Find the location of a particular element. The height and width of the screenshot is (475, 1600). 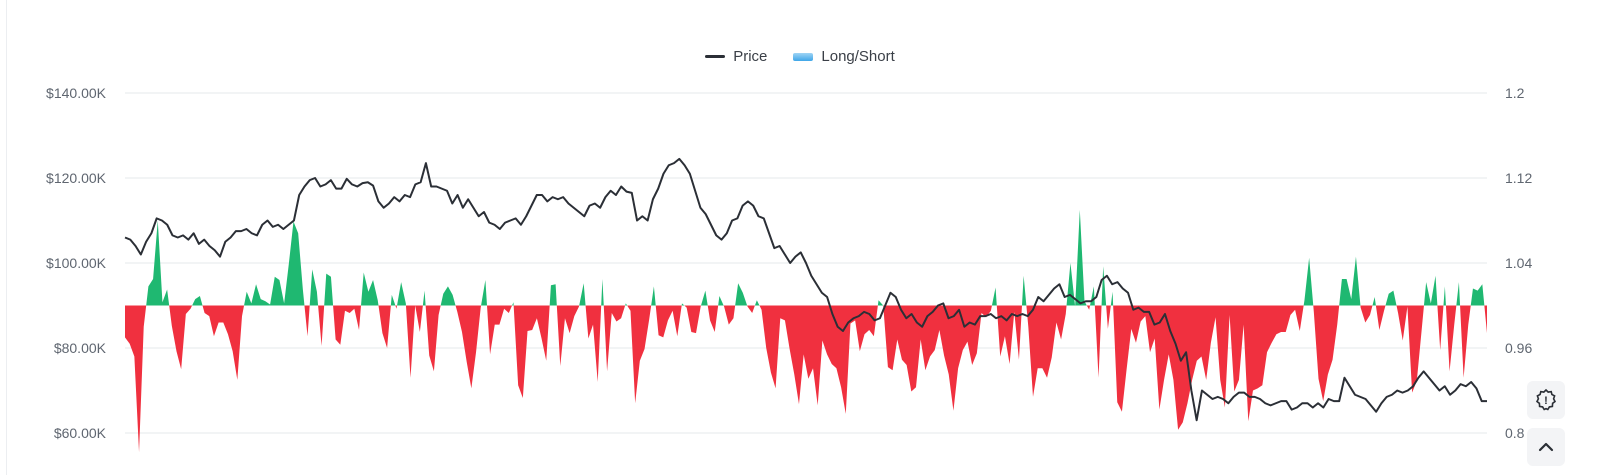

alert-button: ! is located at coordinates (1546, 400).